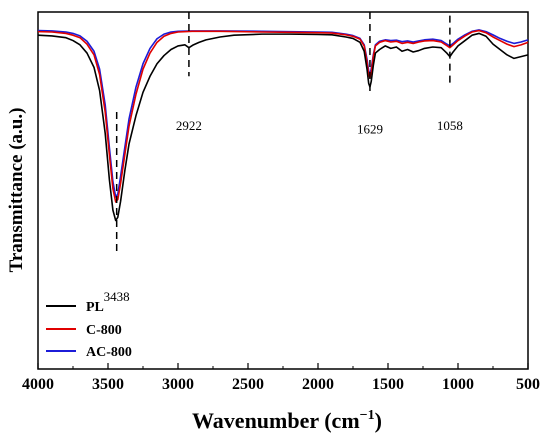  I want to click on x-tick-label-3500: 3500, so click(108, 384).